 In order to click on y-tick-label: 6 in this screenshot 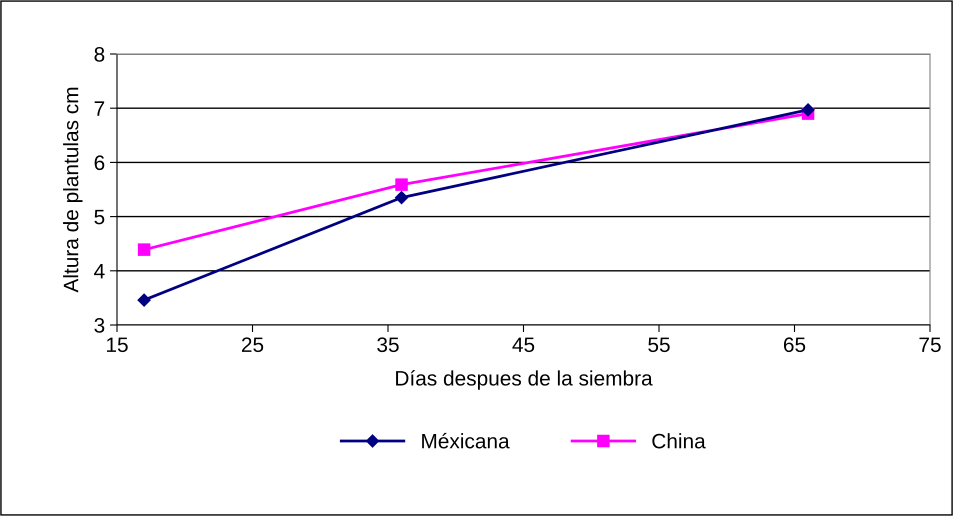, I will do `click(99, 162)`.